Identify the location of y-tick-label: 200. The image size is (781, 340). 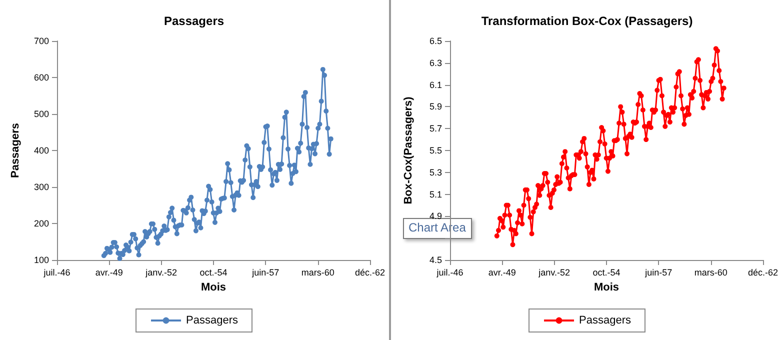
(41, 223).